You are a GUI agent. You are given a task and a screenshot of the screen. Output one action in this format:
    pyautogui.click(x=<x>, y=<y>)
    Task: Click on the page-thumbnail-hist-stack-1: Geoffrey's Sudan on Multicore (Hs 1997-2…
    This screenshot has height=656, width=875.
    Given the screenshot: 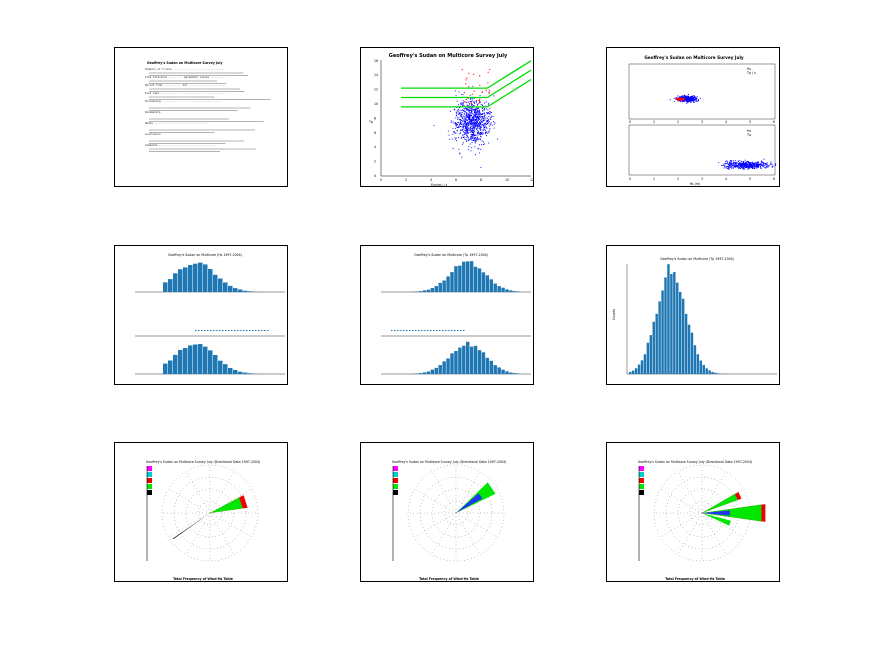 What is the action you would take?
    pyautogui.click(x=201, y=315)
    